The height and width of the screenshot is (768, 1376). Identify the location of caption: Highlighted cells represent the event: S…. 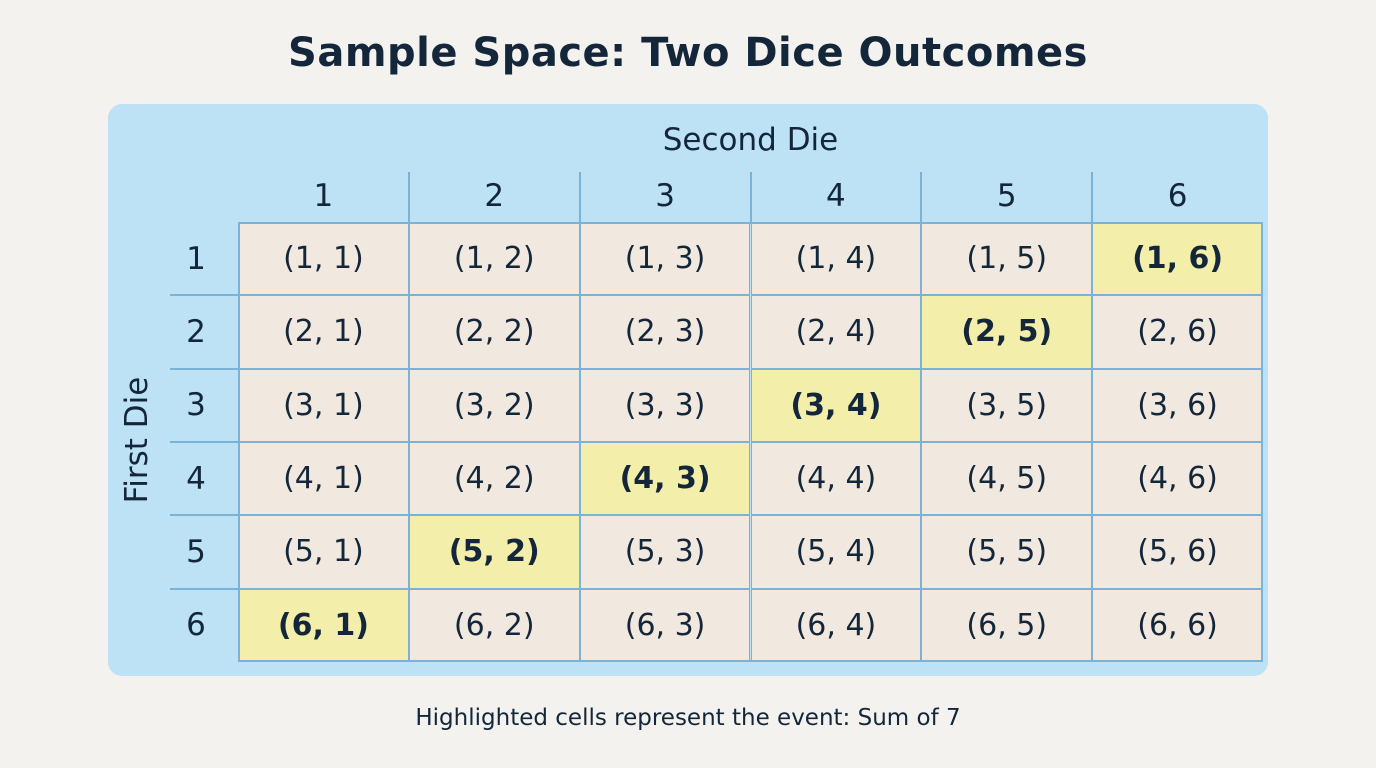
(688, 718).